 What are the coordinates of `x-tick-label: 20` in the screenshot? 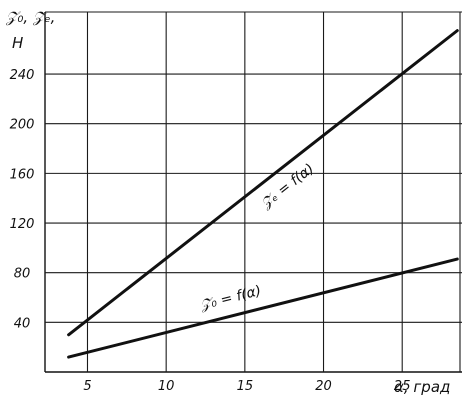 It's located at (323, 386).